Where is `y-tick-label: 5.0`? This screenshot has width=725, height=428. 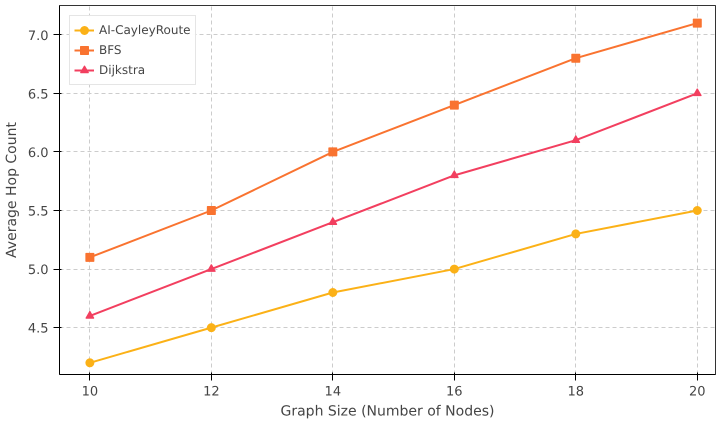
y-tick-label: 5.0 is located at coordinates (38, 270).